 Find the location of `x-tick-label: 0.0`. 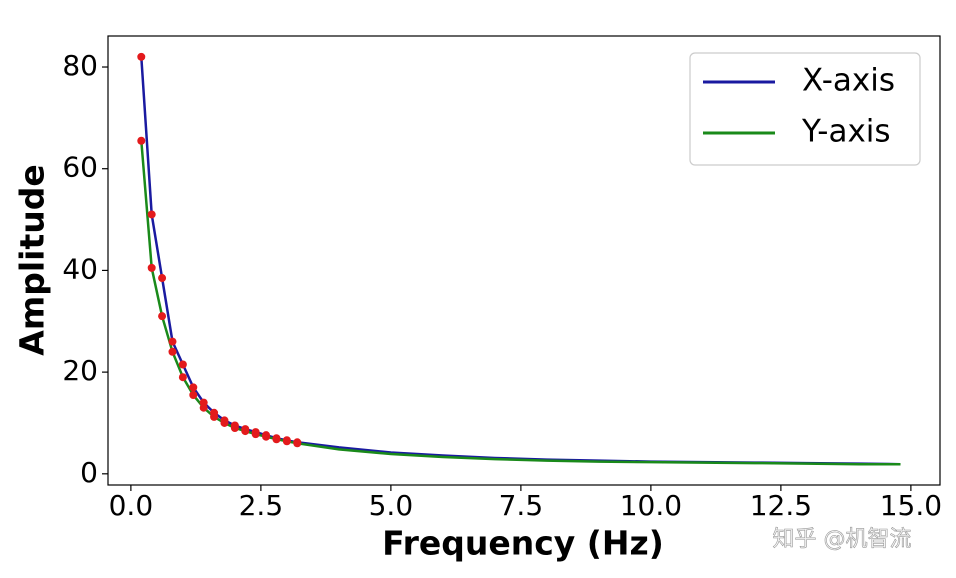

x-tick-label: 0.0 is located at coordinates (131, 505).